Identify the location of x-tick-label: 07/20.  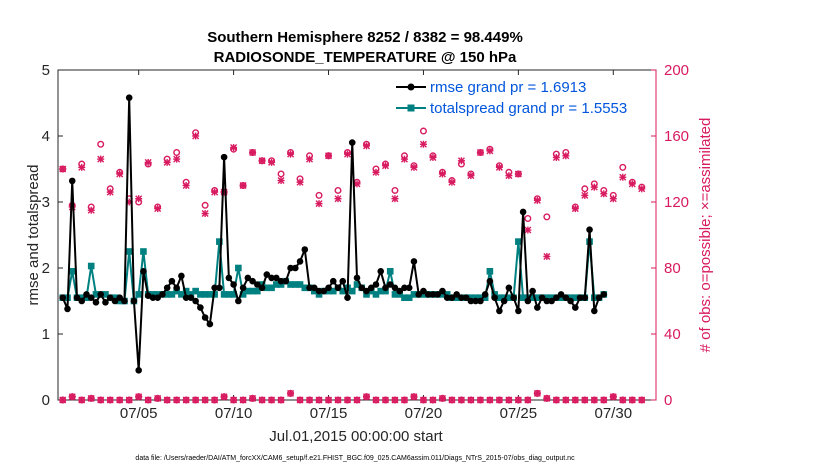
(424, 413).